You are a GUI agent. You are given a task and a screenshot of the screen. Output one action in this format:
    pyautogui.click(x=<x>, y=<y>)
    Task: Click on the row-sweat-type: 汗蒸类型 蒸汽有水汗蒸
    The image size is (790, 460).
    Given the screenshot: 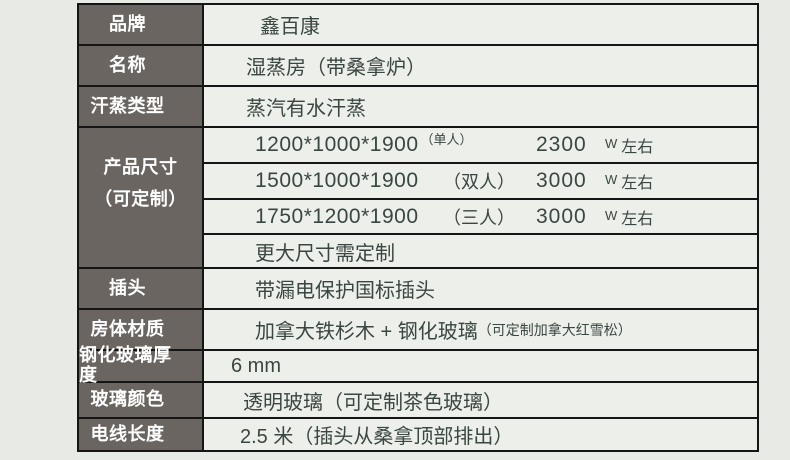 What is the action you would take?
    pyautogui.click(x=418, y=105)
    